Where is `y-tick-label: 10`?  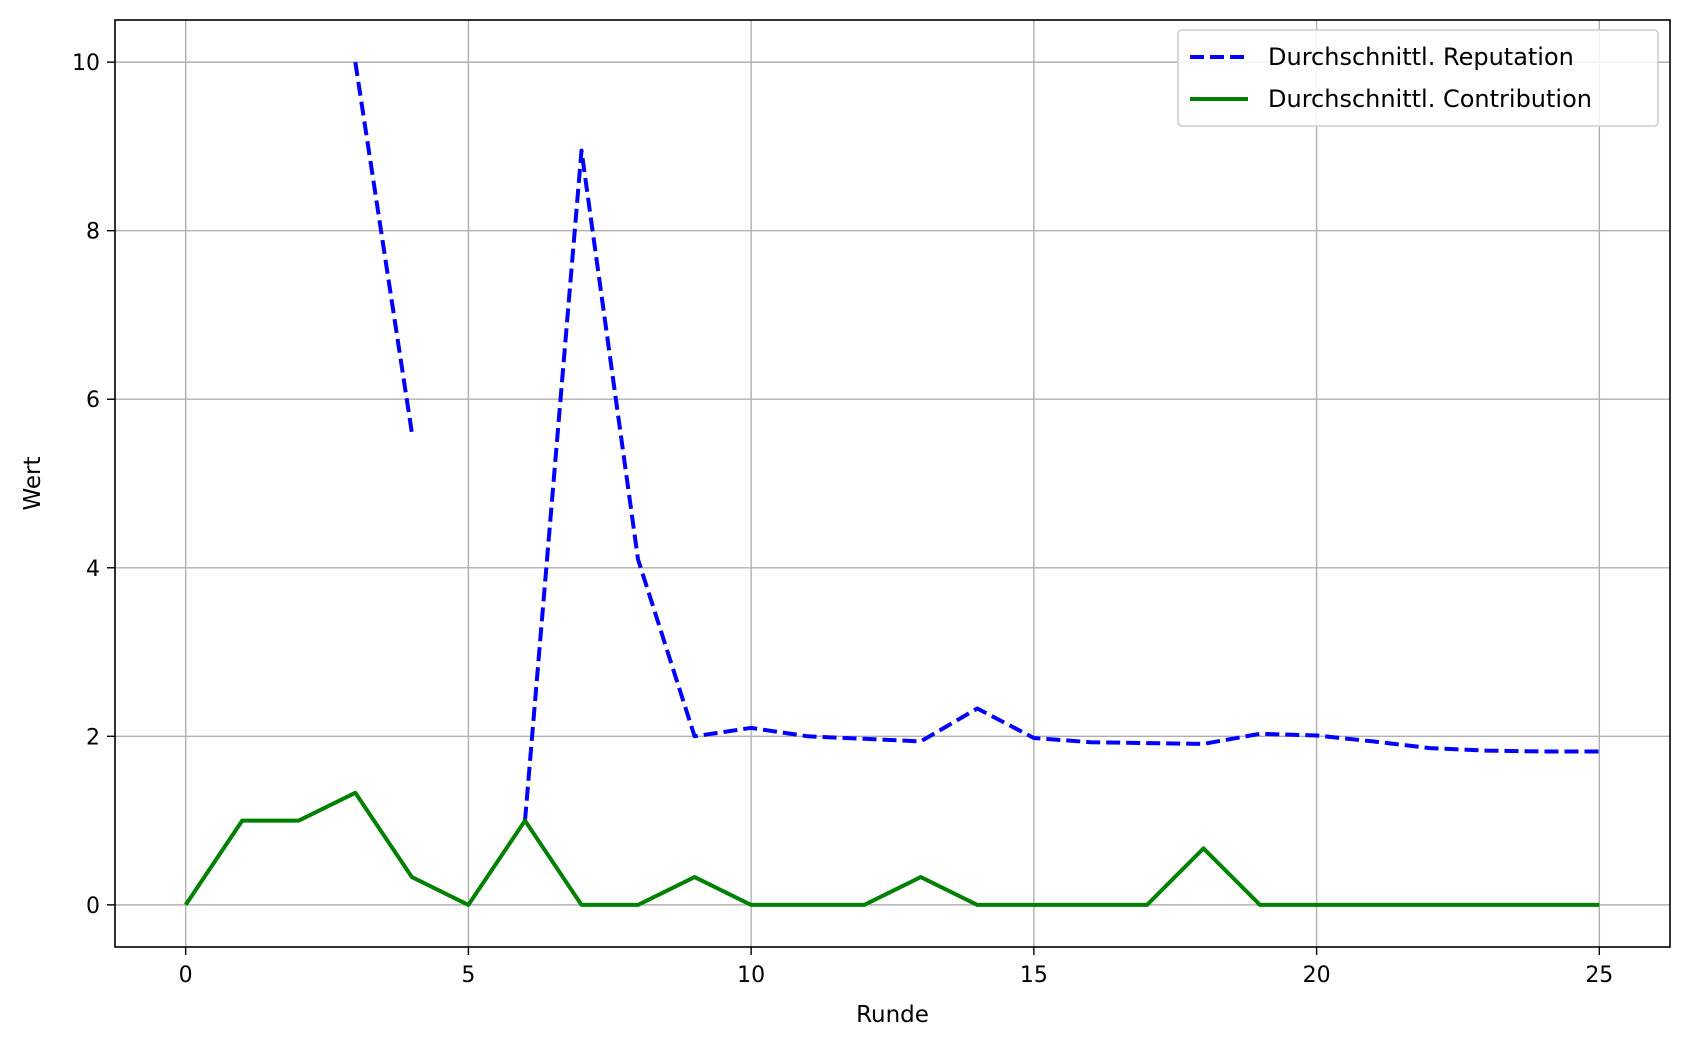 y-tick-label: 10 is located at coordinates (86, 63).